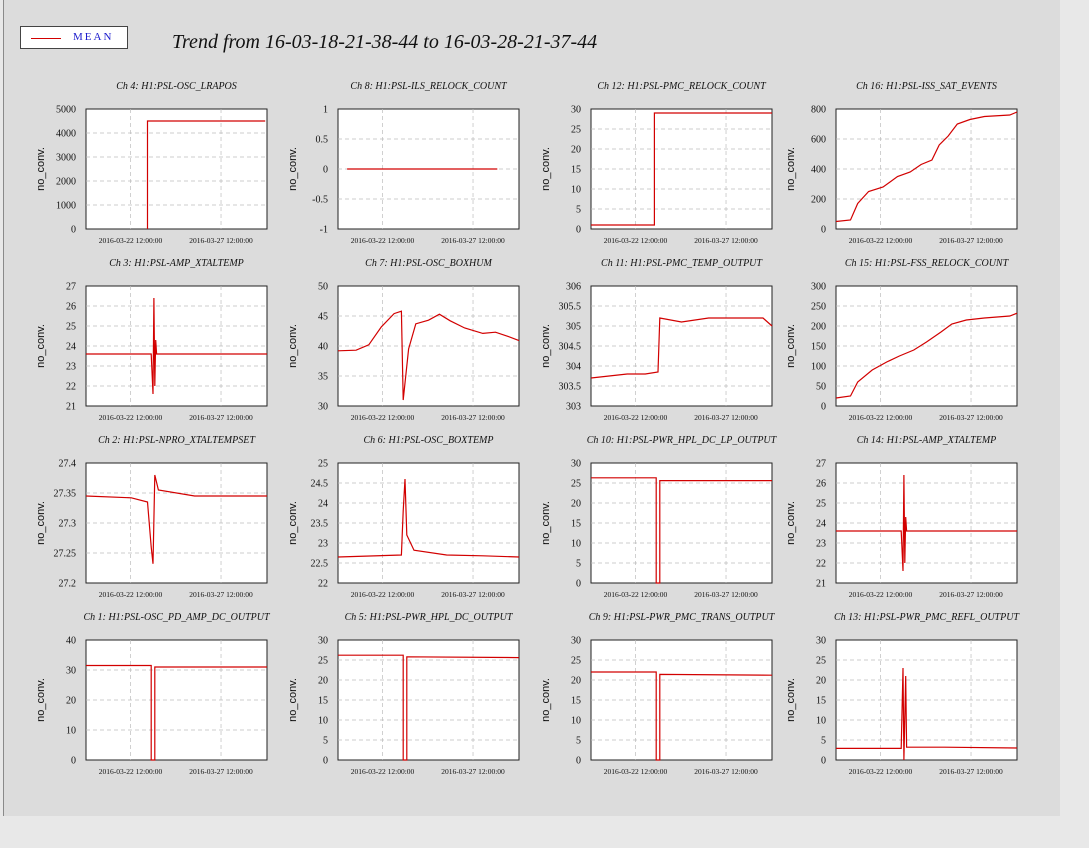 This screenshot has width=1089, height=848. What do you see at coordinates (66, 206) in the screenshot?
I see `y-tick-label: 1000` at bounding box center [66, 206].